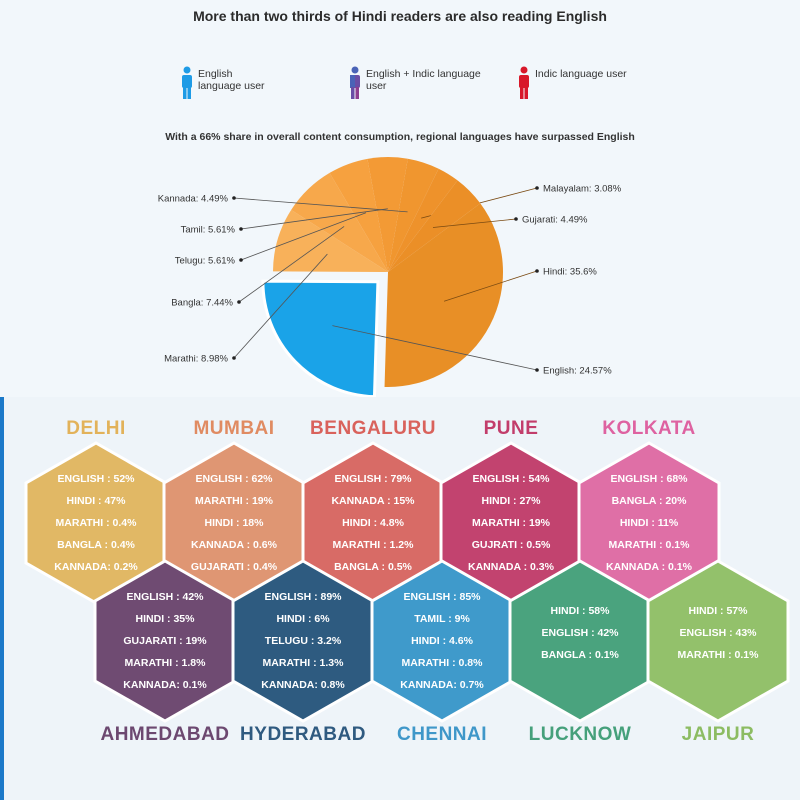 This screenshot has height=800, width=800. What do you see at coordinates (196, 359) in the screenshot?
I see `slice-label: Marathi: 8.98%` at bounding box center [196, 359].